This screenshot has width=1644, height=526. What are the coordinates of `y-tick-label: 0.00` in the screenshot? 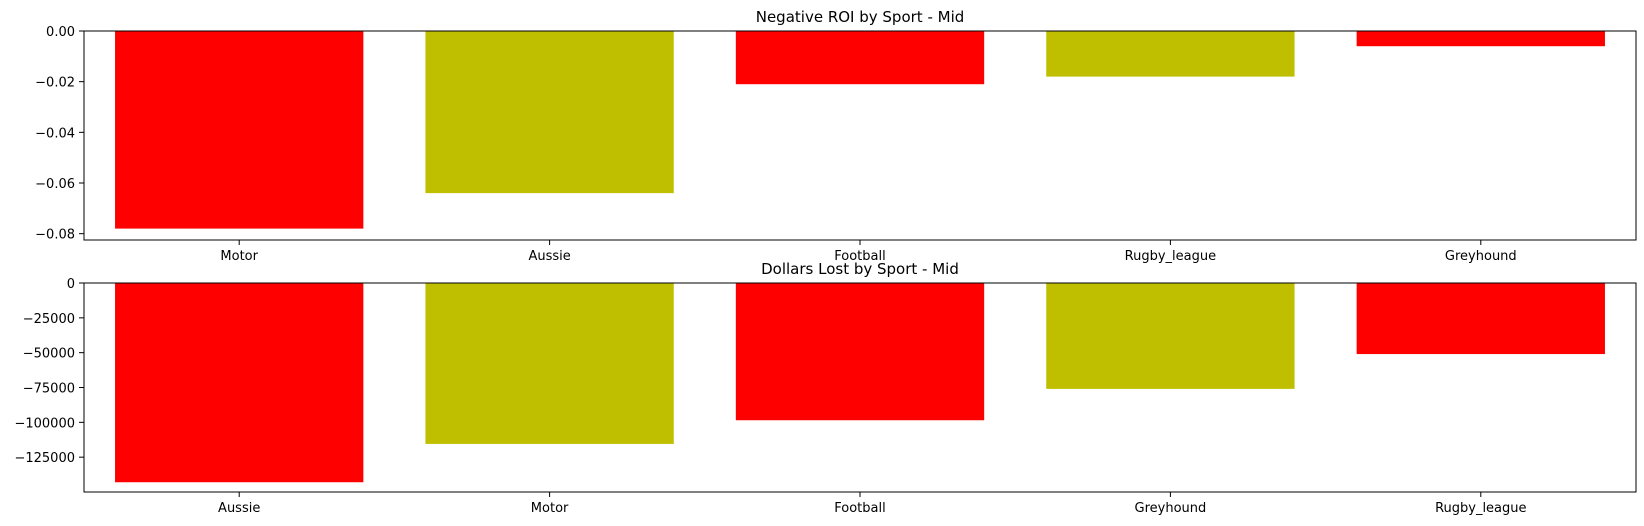 It's located at (60, 32).